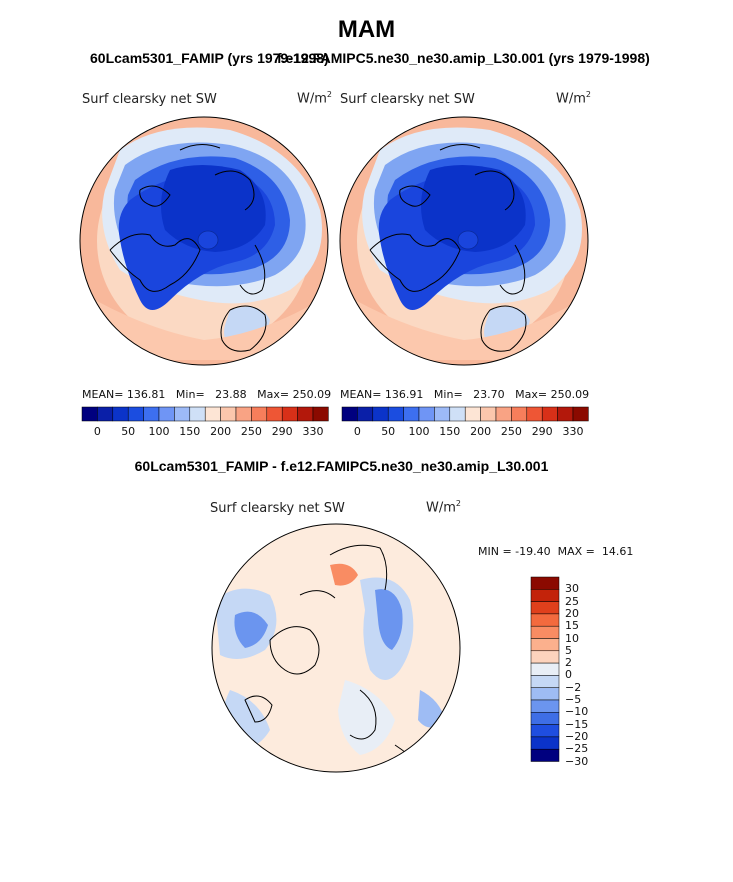 Image resolution: width=733 pixels, height=882 pixels. What do you see at coordinates (577, 761) in the screenshot?
I see `colorbar3-label: −30` at bounding box center [577, 761].